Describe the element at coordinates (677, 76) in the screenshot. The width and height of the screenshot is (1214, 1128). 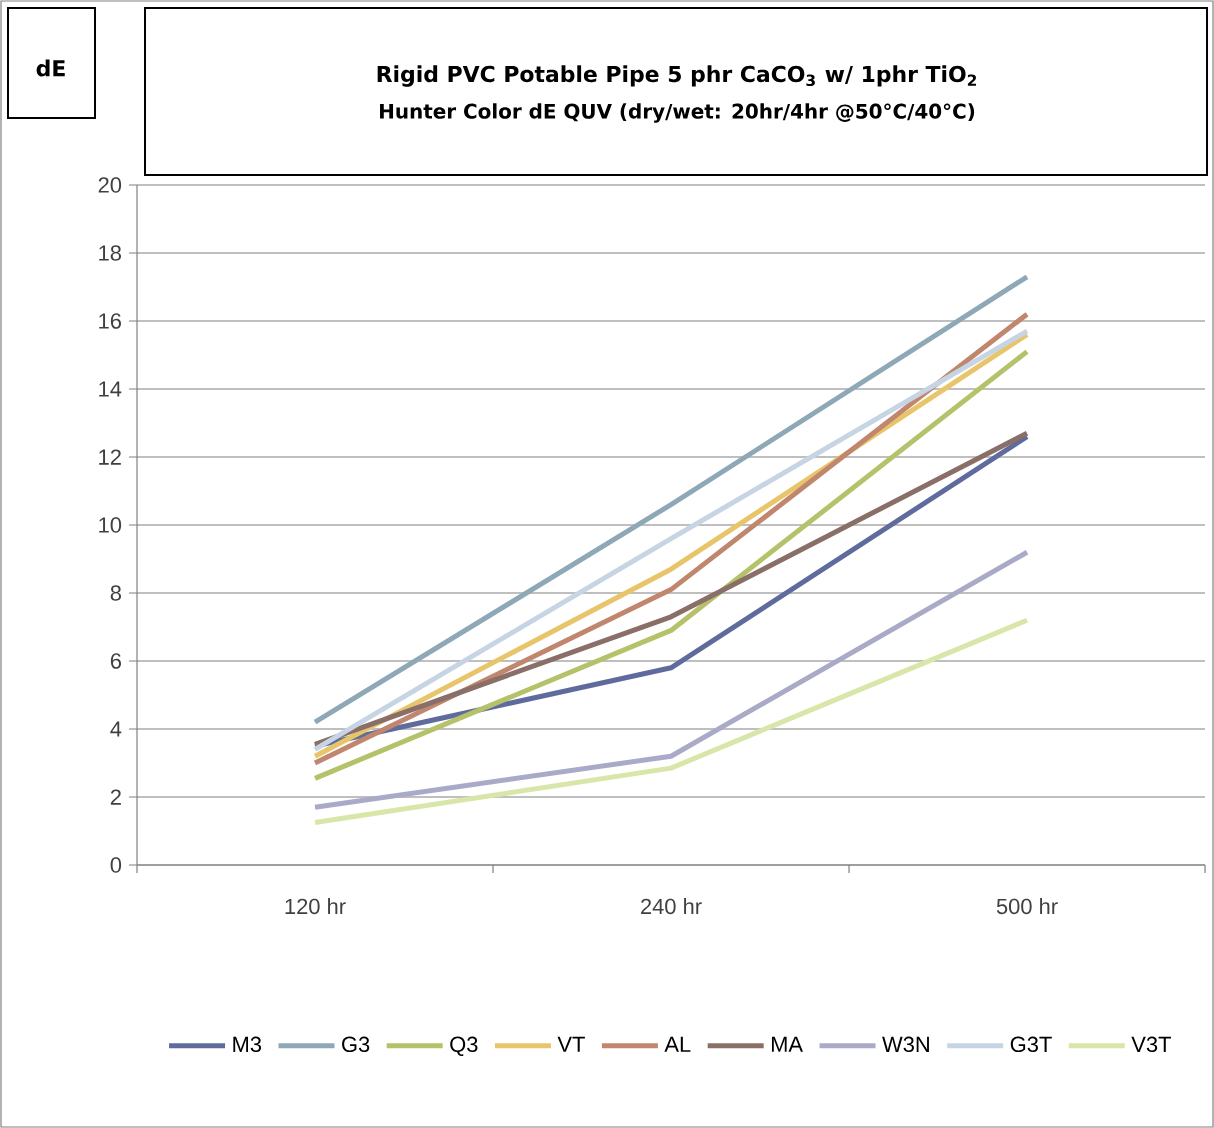
I see `chart-title: Rigid PVC Potable Pipe 5 phr CaCO$_{3}$ w/ 1phr TiO$_{2}$` at that location.